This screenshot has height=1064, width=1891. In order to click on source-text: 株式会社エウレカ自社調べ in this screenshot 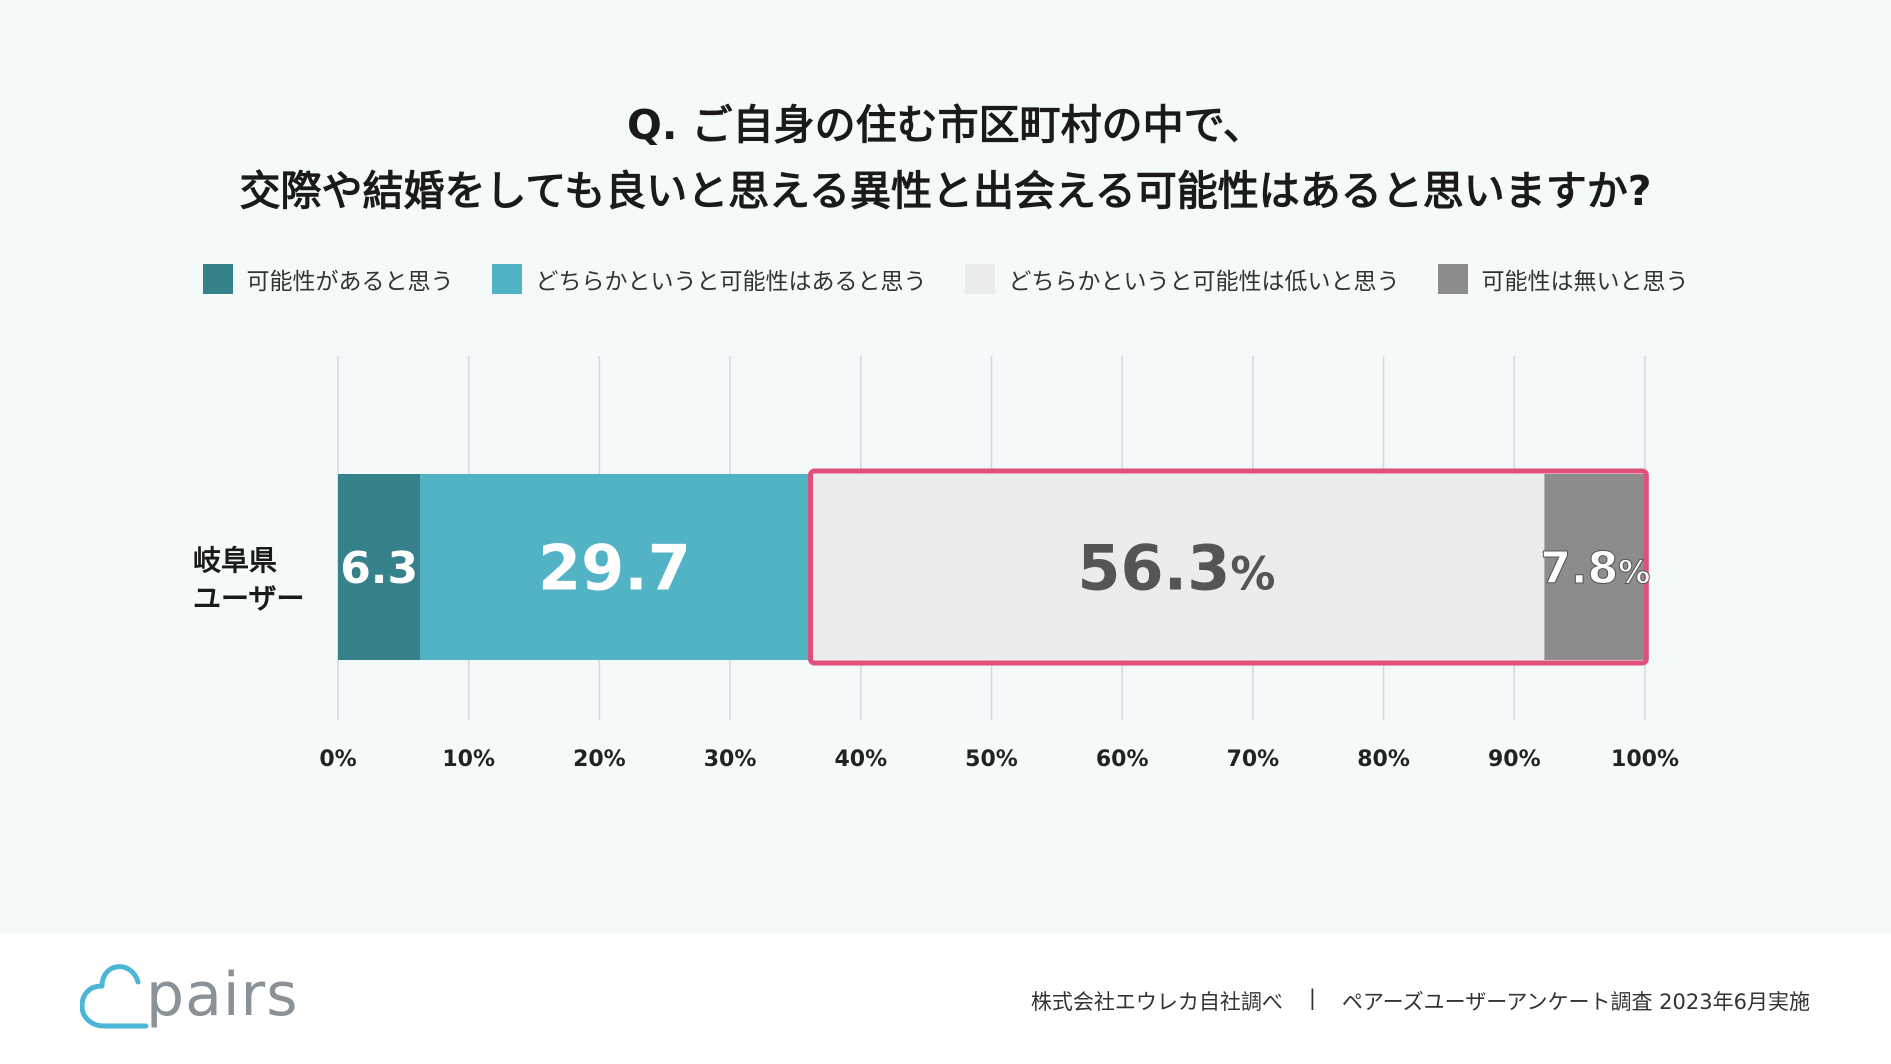, I will do `click(1156, 1002)`.